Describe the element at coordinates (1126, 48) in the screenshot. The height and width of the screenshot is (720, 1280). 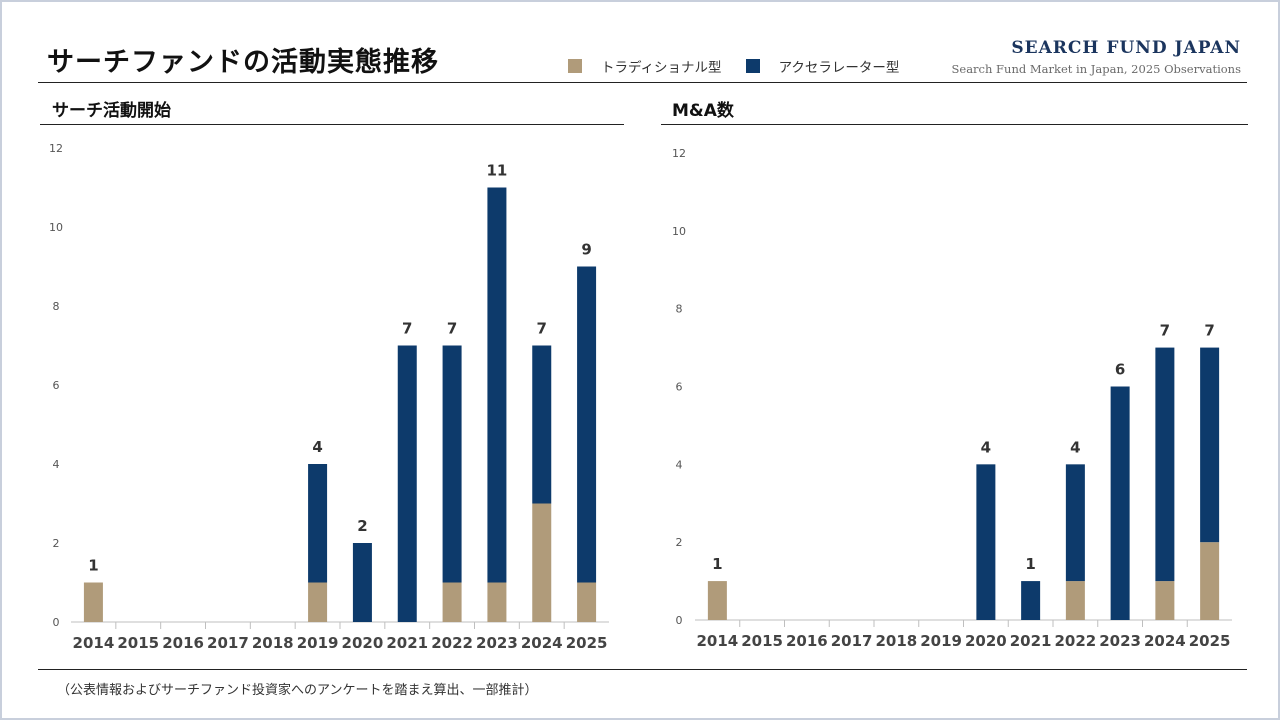
I see `brand-logo: SEARCH FUND JAPAN` at that location.